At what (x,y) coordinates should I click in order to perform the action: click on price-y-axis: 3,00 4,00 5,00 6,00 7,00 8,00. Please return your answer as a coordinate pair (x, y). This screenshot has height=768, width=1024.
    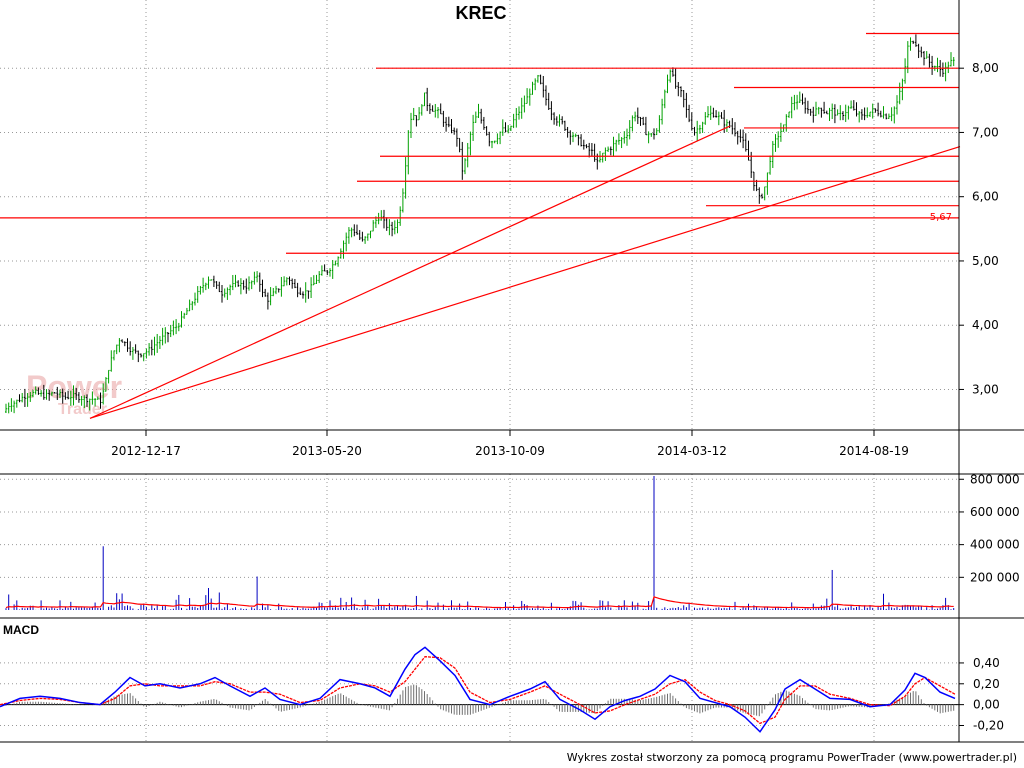
    Looking at the image, I should click on (979, 228).